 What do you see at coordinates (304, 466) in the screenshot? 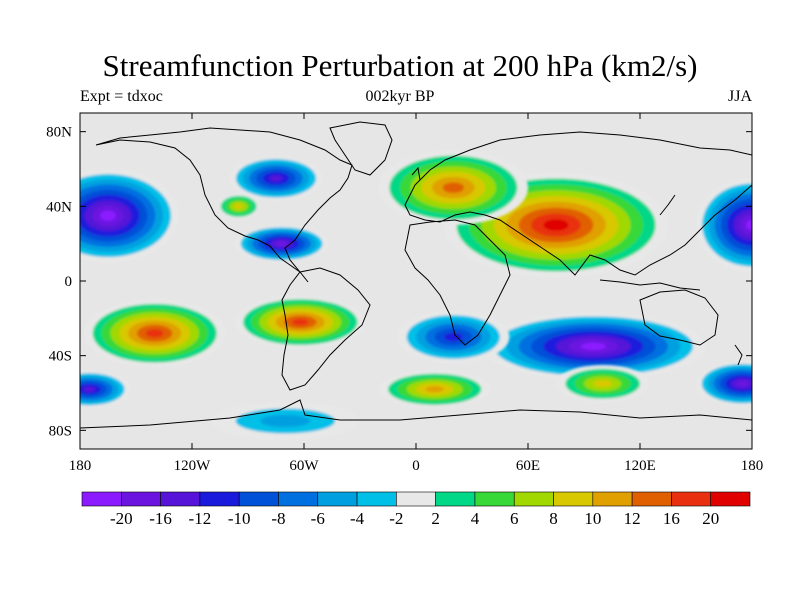
I see `x-tick-label: 60W` at bounding box center [304, 466].